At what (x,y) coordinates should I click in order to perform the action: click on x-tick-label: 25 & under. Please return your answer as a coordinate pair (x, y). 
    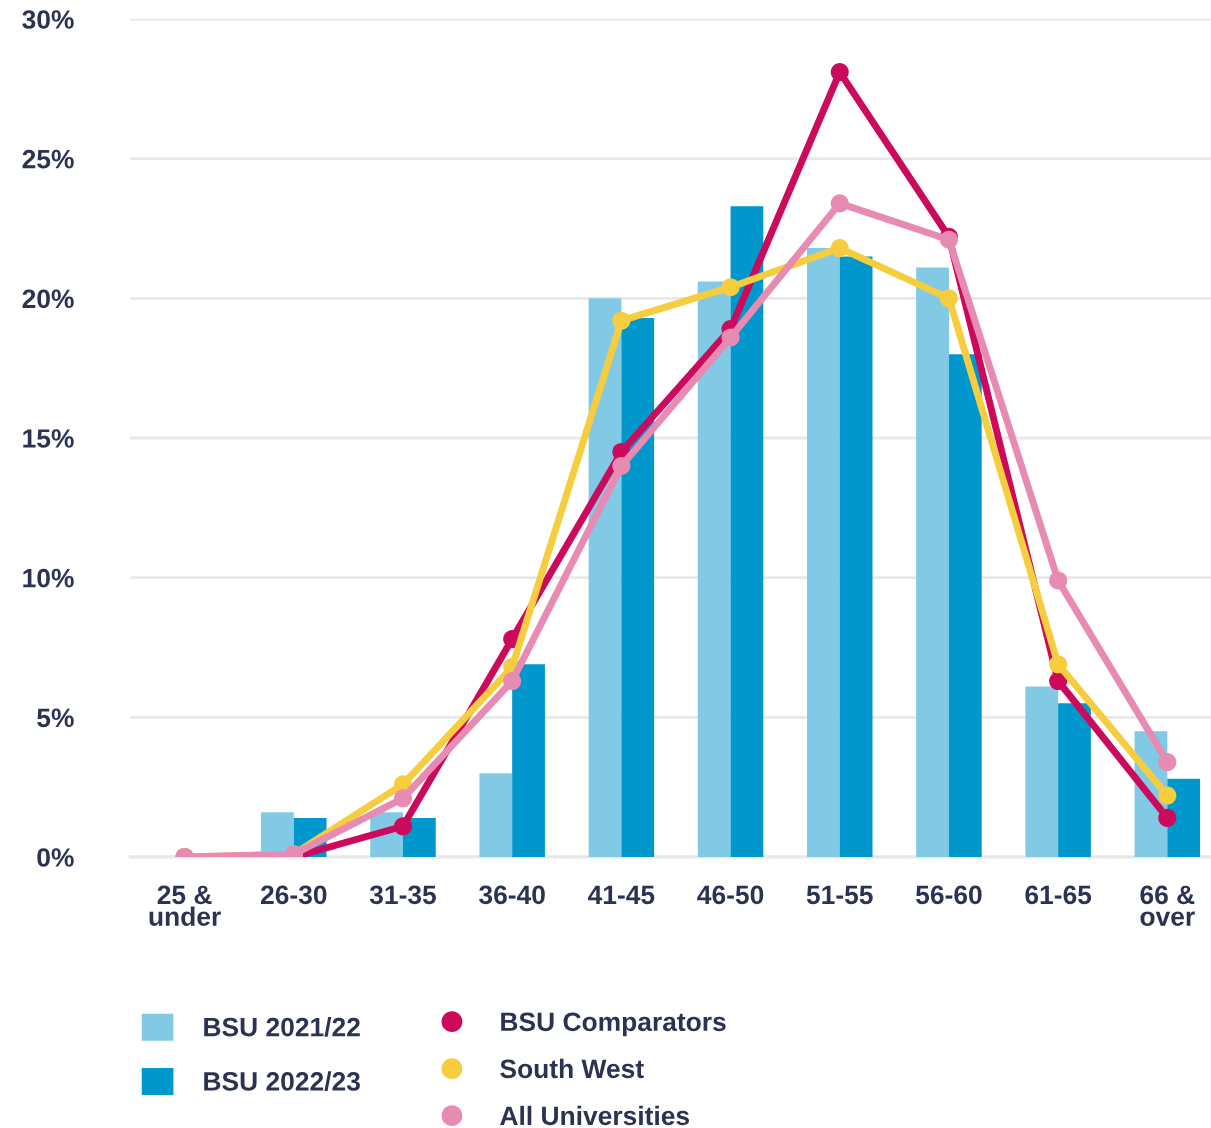
    Looking at the image, I should click on (185, 905).